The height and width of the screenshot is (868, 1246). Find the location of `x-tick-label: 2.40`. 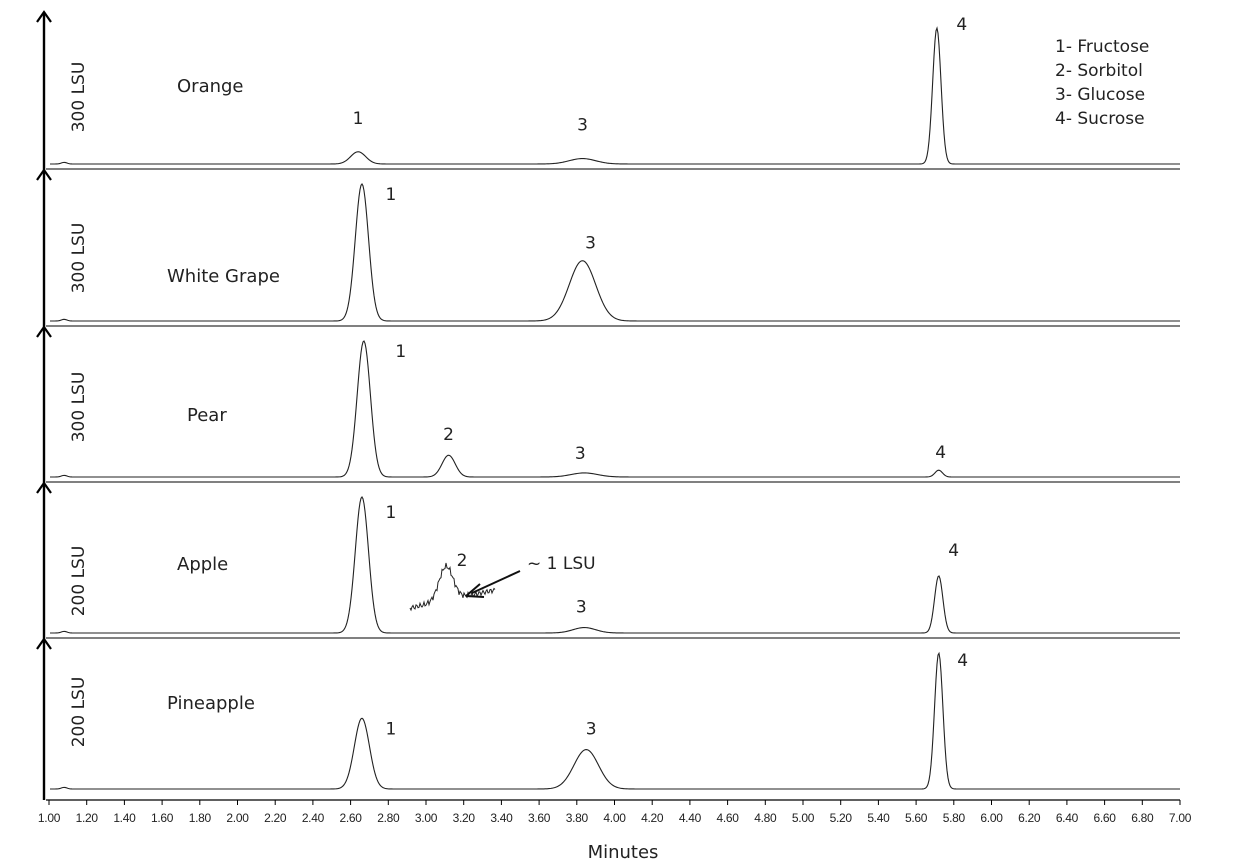

x-tick-label: 2.40 is located at coordinates (313, 818).